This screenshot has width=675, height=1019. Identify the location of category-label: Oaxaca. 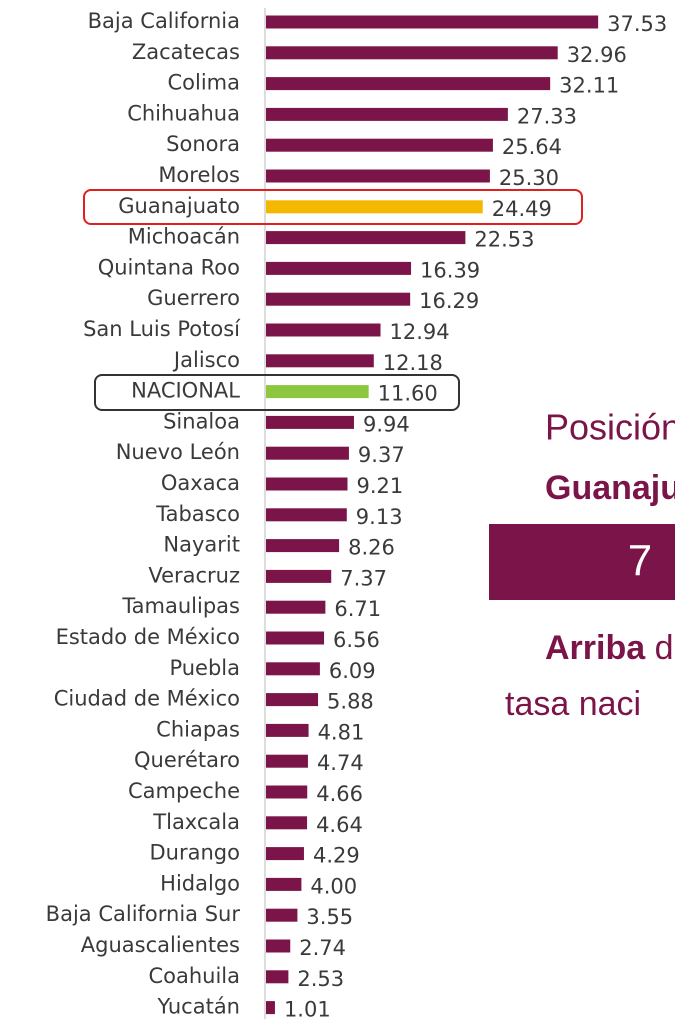
(200, 483).